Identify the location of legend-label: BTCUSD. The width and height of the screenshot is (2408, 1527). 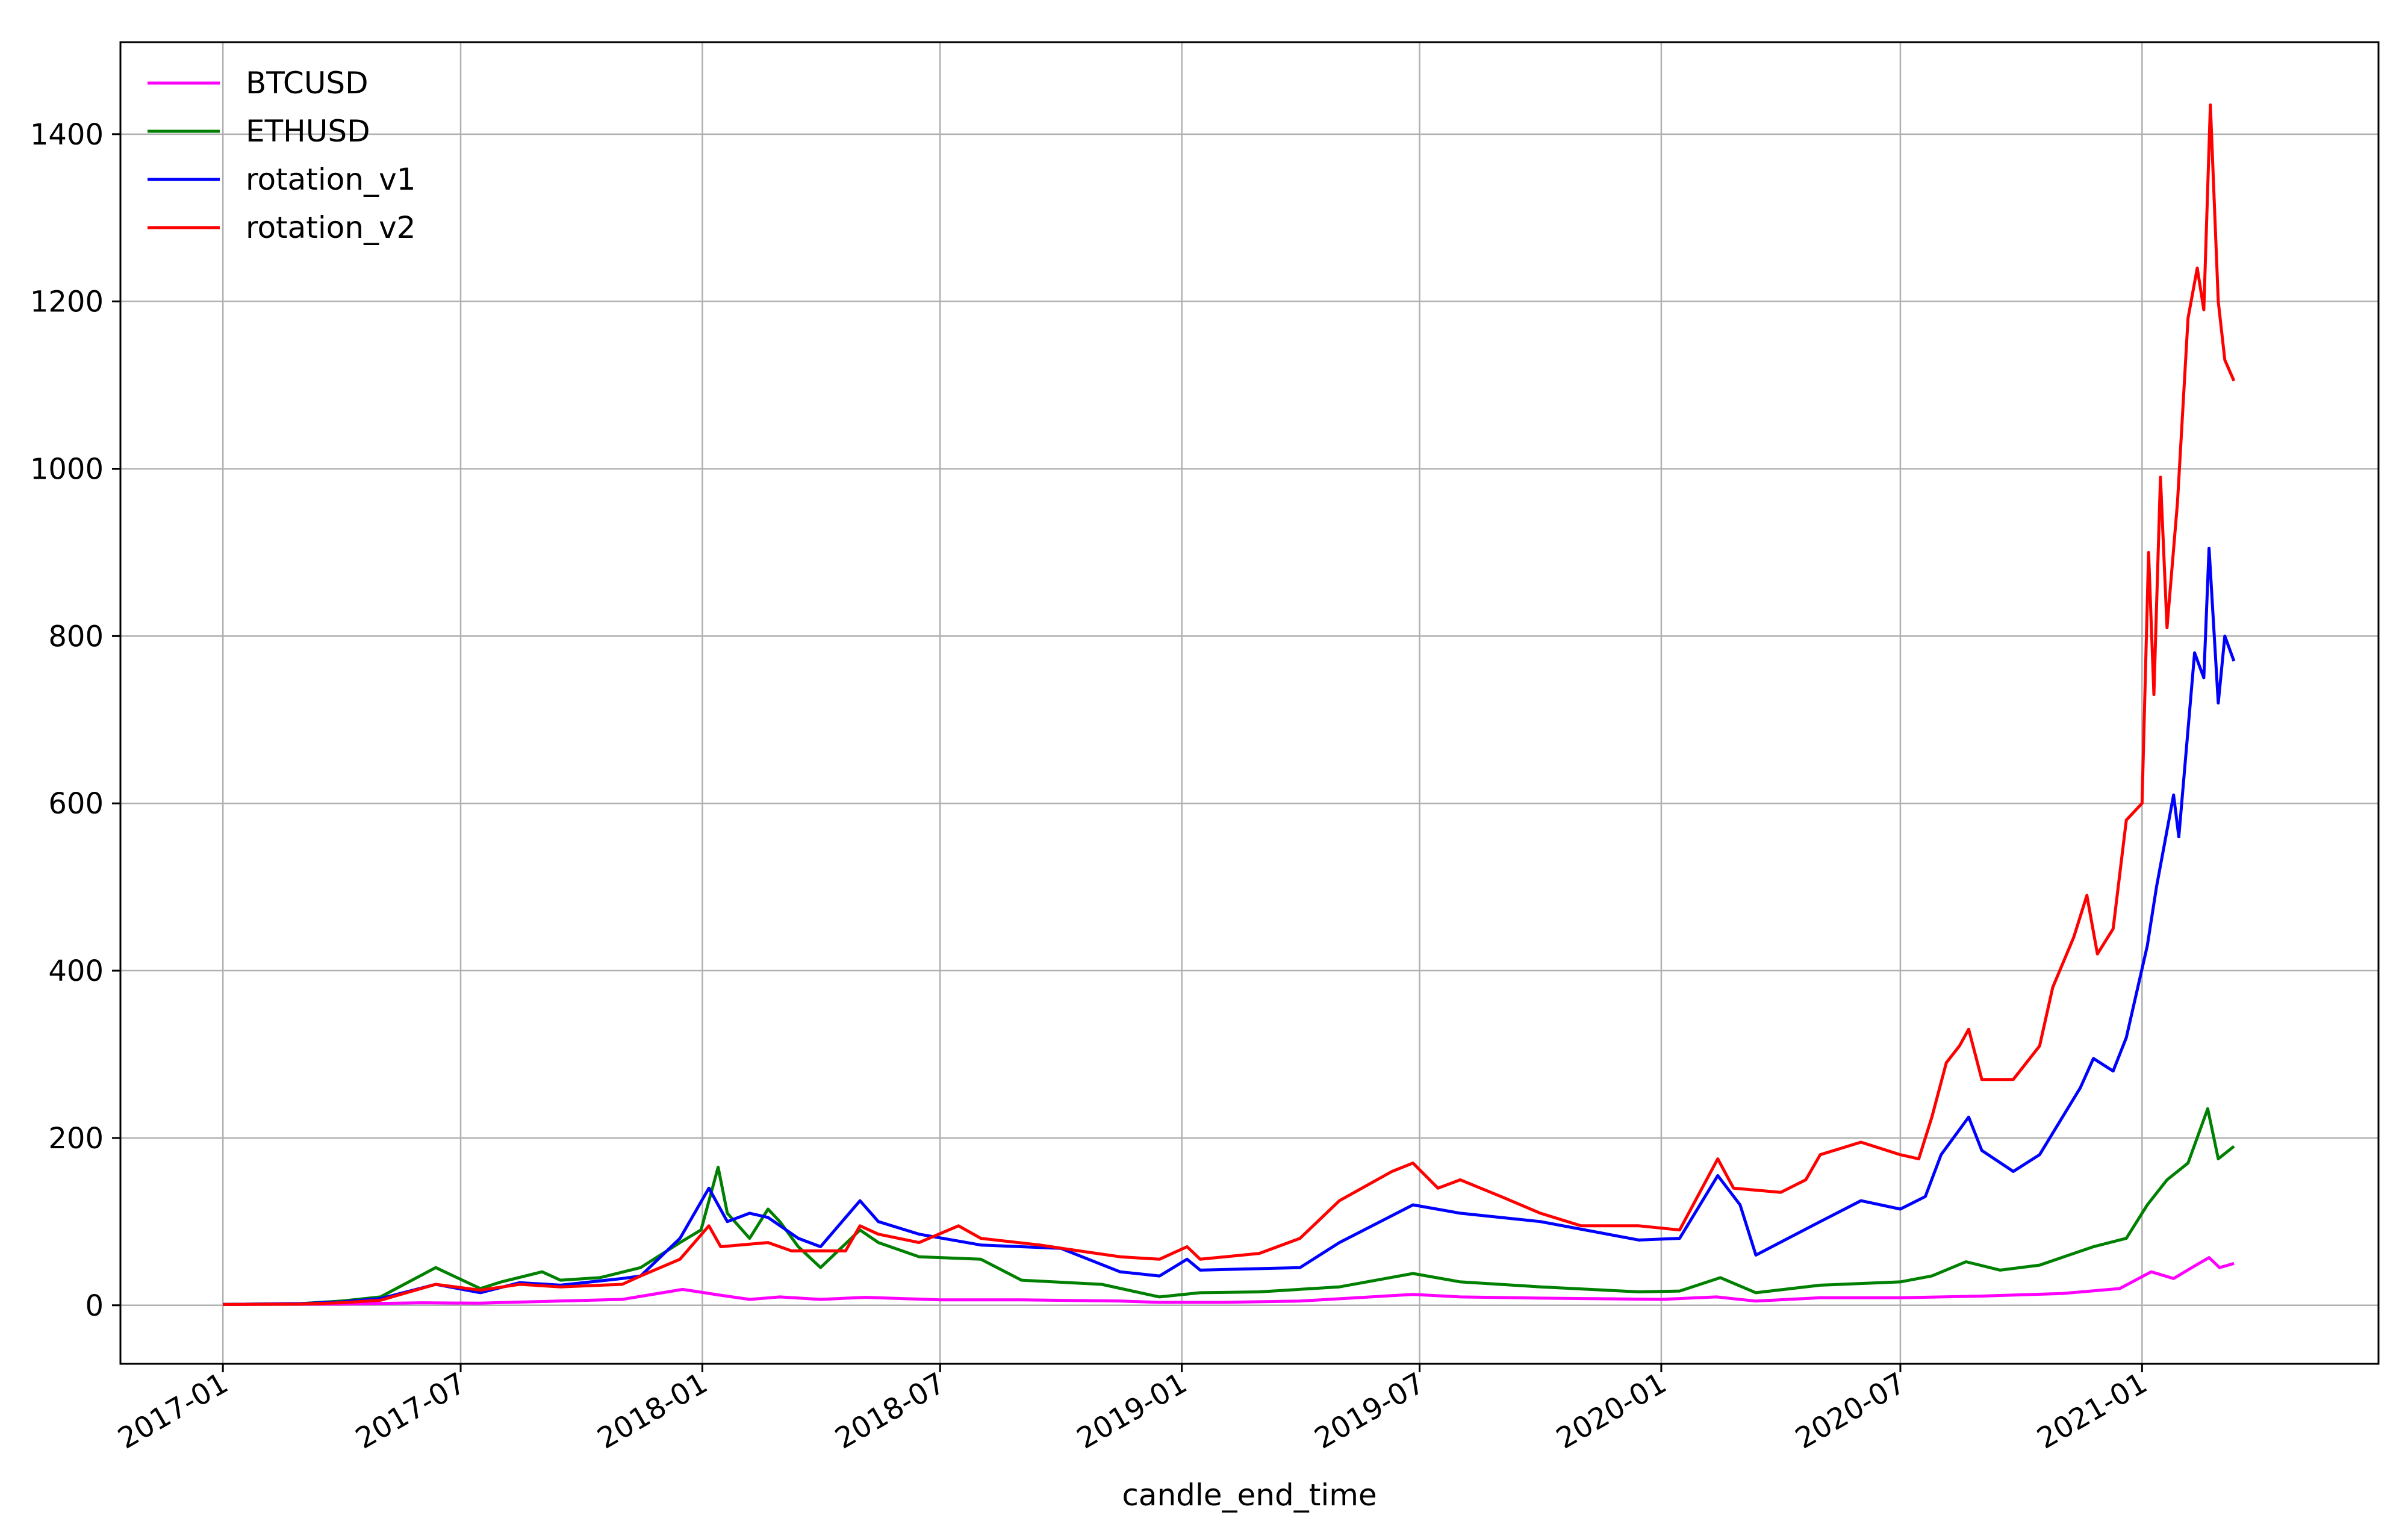
(308, 83).